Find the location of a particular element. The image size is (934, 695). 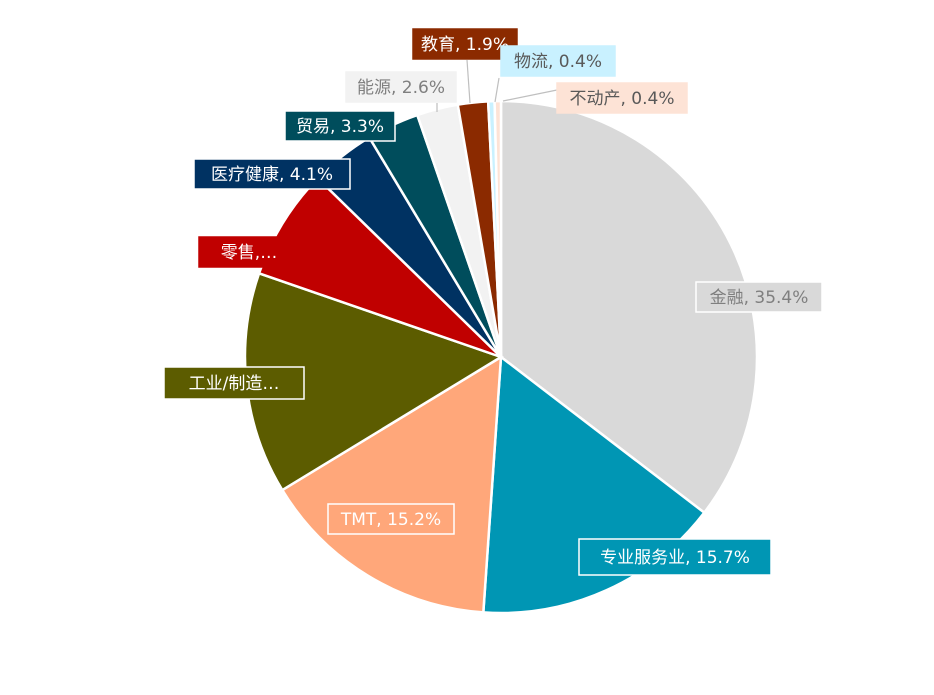

data-label-0: 金融, 35.4% is located at coordinates (759, 297).